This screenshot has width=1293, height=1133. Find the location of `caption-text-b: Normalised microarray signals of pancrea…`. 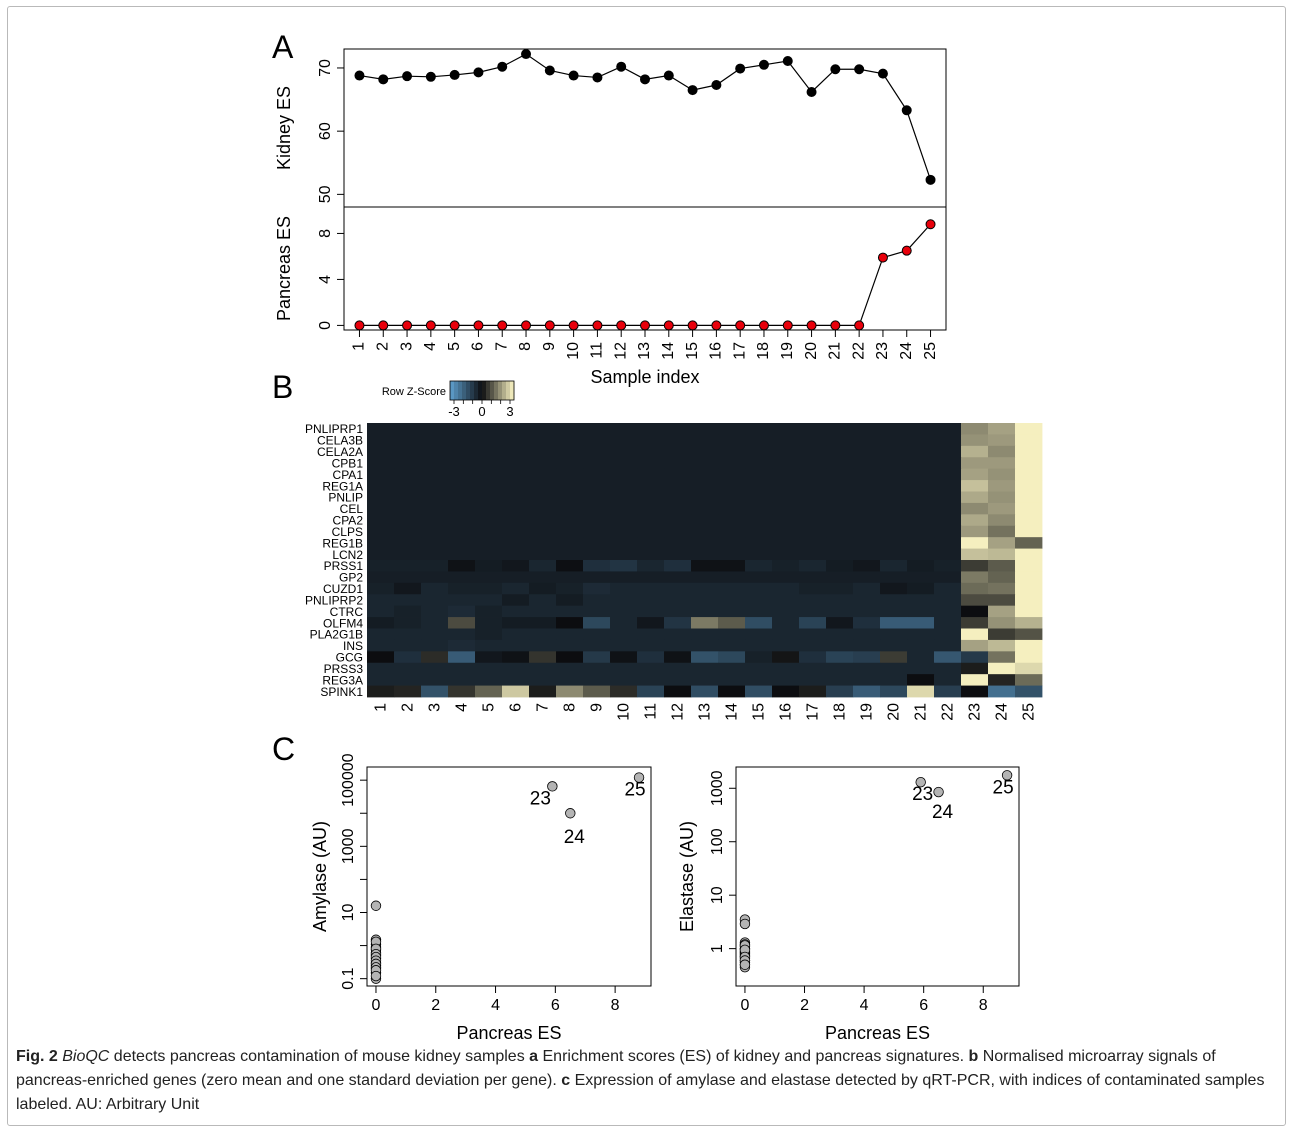

caption-text-b: Normalised microarray signals of pancrea… is located at coordinates (616, 1068).